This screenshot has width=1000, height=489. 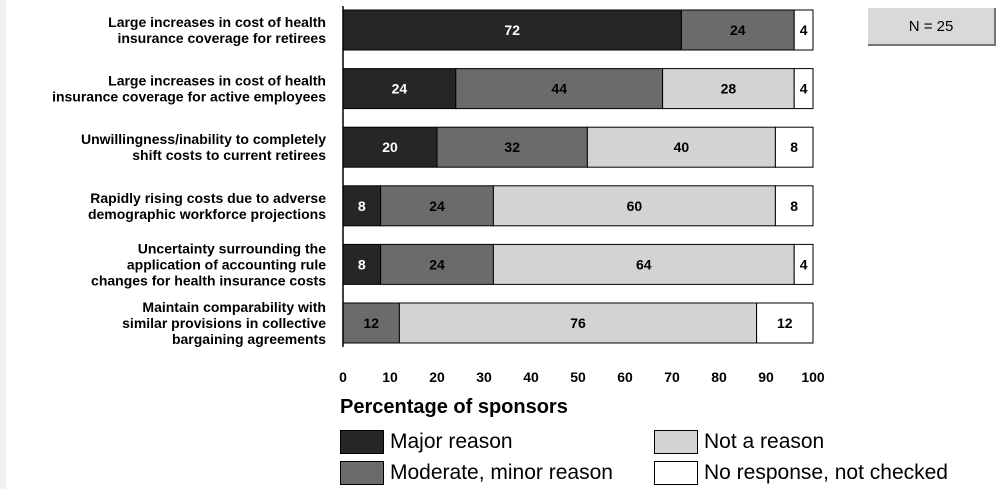 I want to click on legend-label-no-response: No response, not checked, so click(x=826, y=472).